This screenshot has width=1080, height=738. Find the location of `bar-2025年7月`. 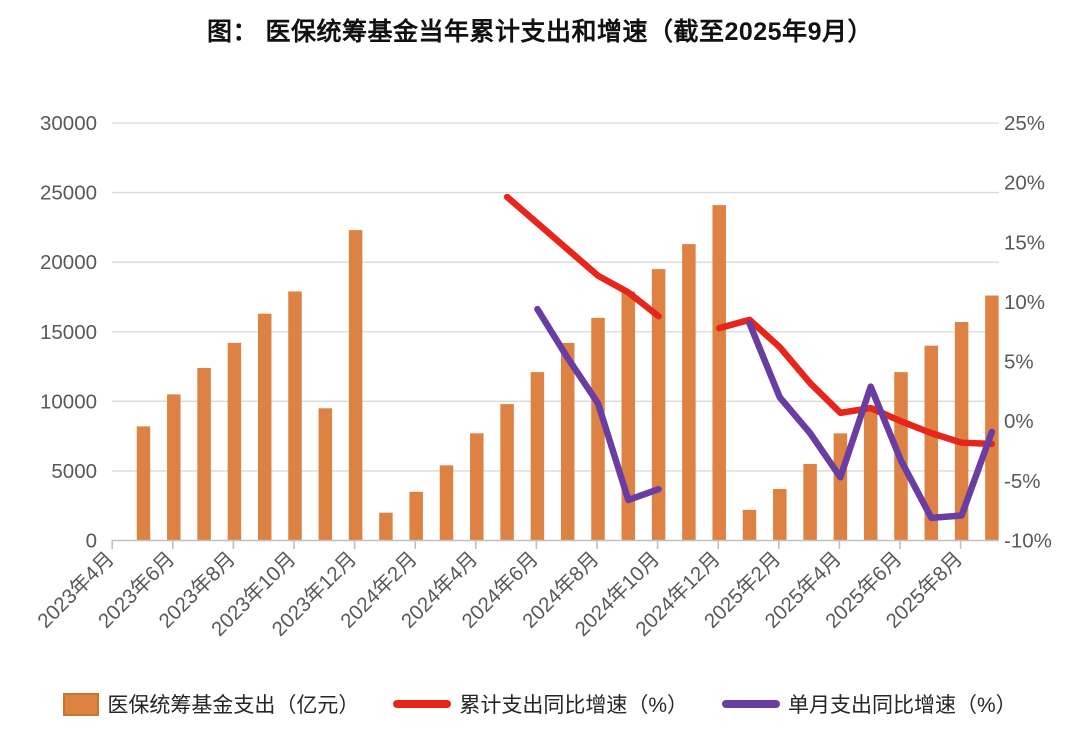

bar-2025年7月 is located at coordinates (931, 443).